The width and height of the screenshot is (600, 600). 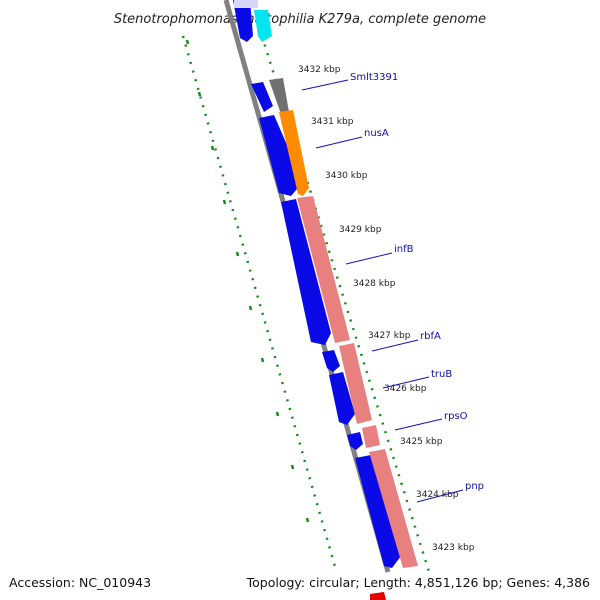 I want to click on tick-label: 3430 kbp, so click(x=346, y=176).